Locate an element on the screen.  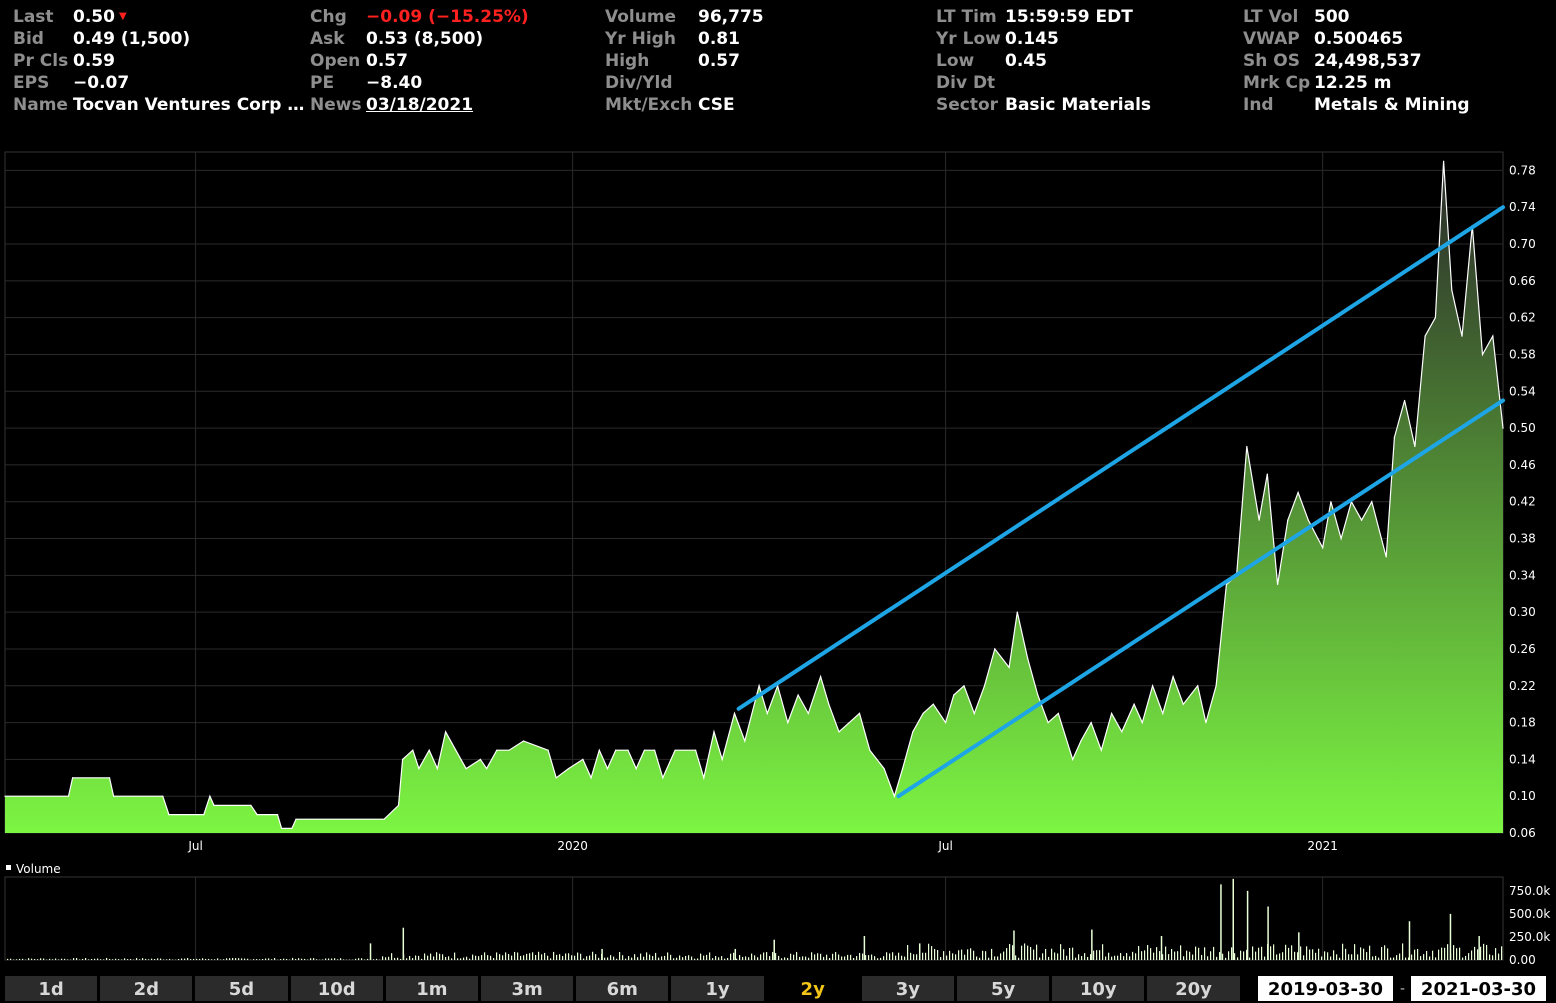
timeframe-5y: 5y is located at coordinates (1003, 988).